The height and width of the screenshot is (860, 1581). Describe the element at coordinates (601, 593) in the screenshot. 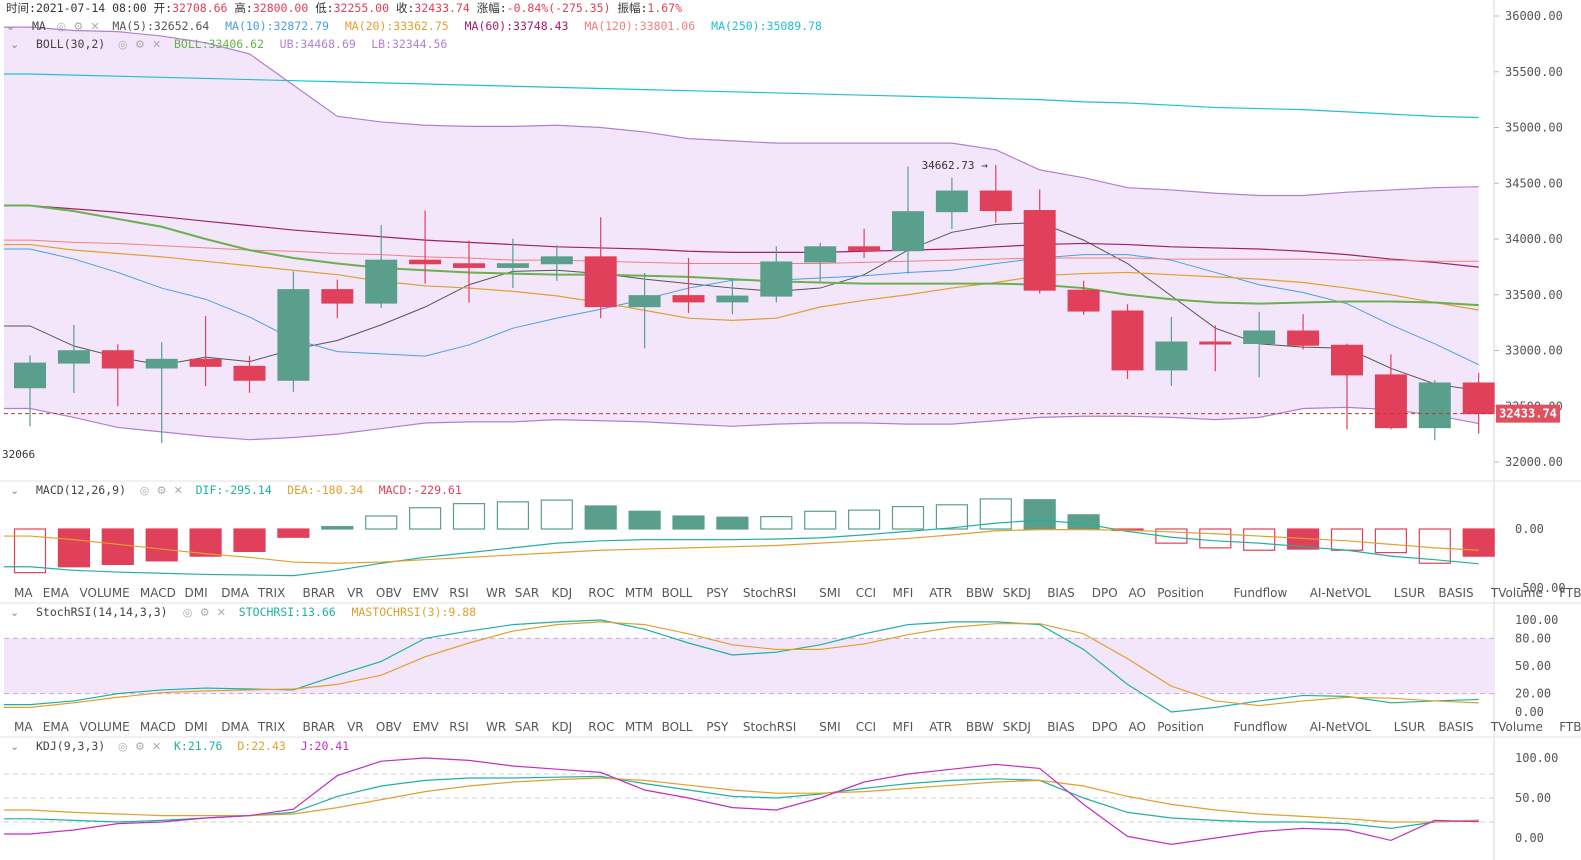

I see `indicator-tab-roc: ROC` at that location.